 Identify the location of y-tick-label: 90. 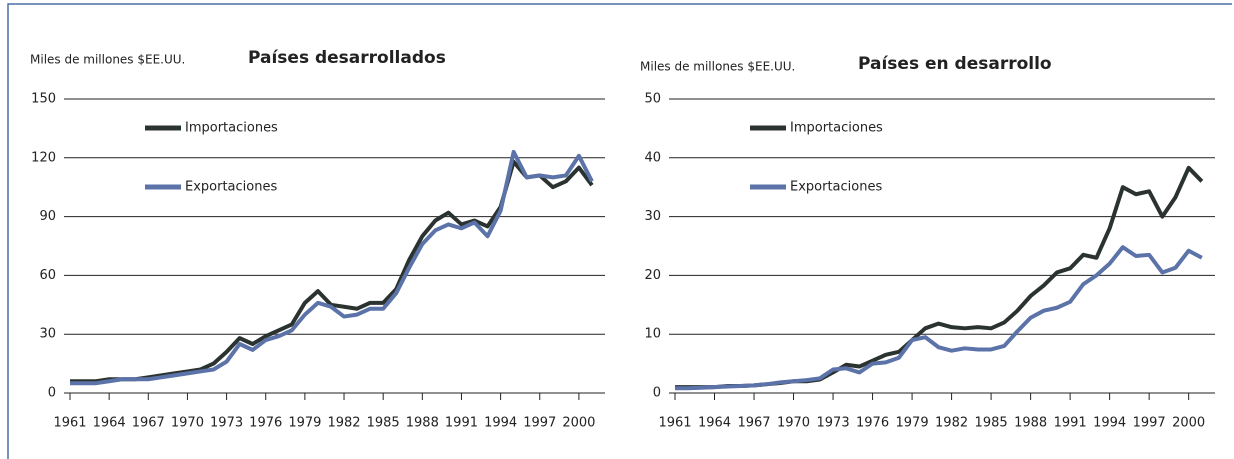
(47, 216).